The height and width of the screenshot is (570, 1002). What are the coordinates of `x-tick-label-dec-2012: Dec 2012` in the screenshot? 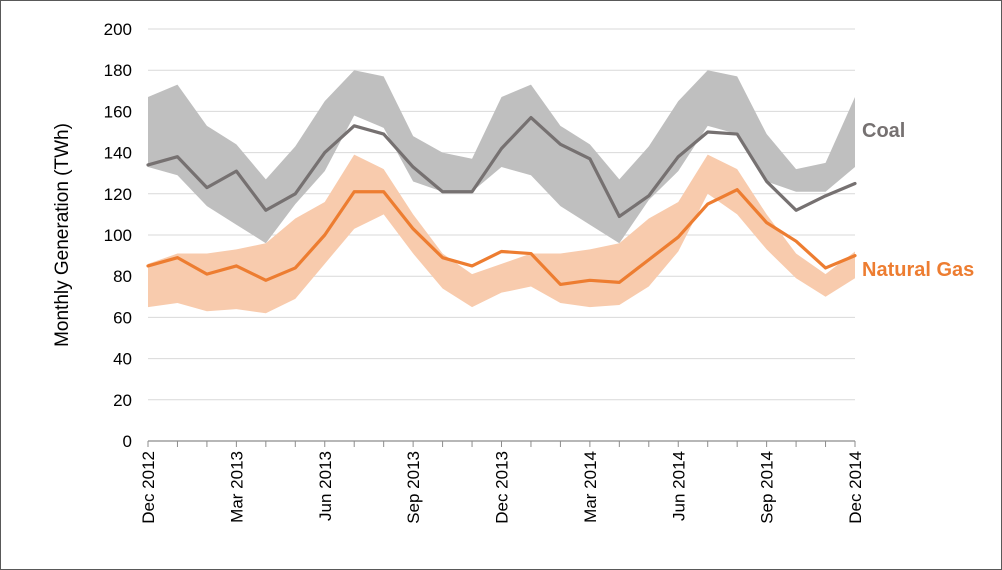 It's located at (148, 487).